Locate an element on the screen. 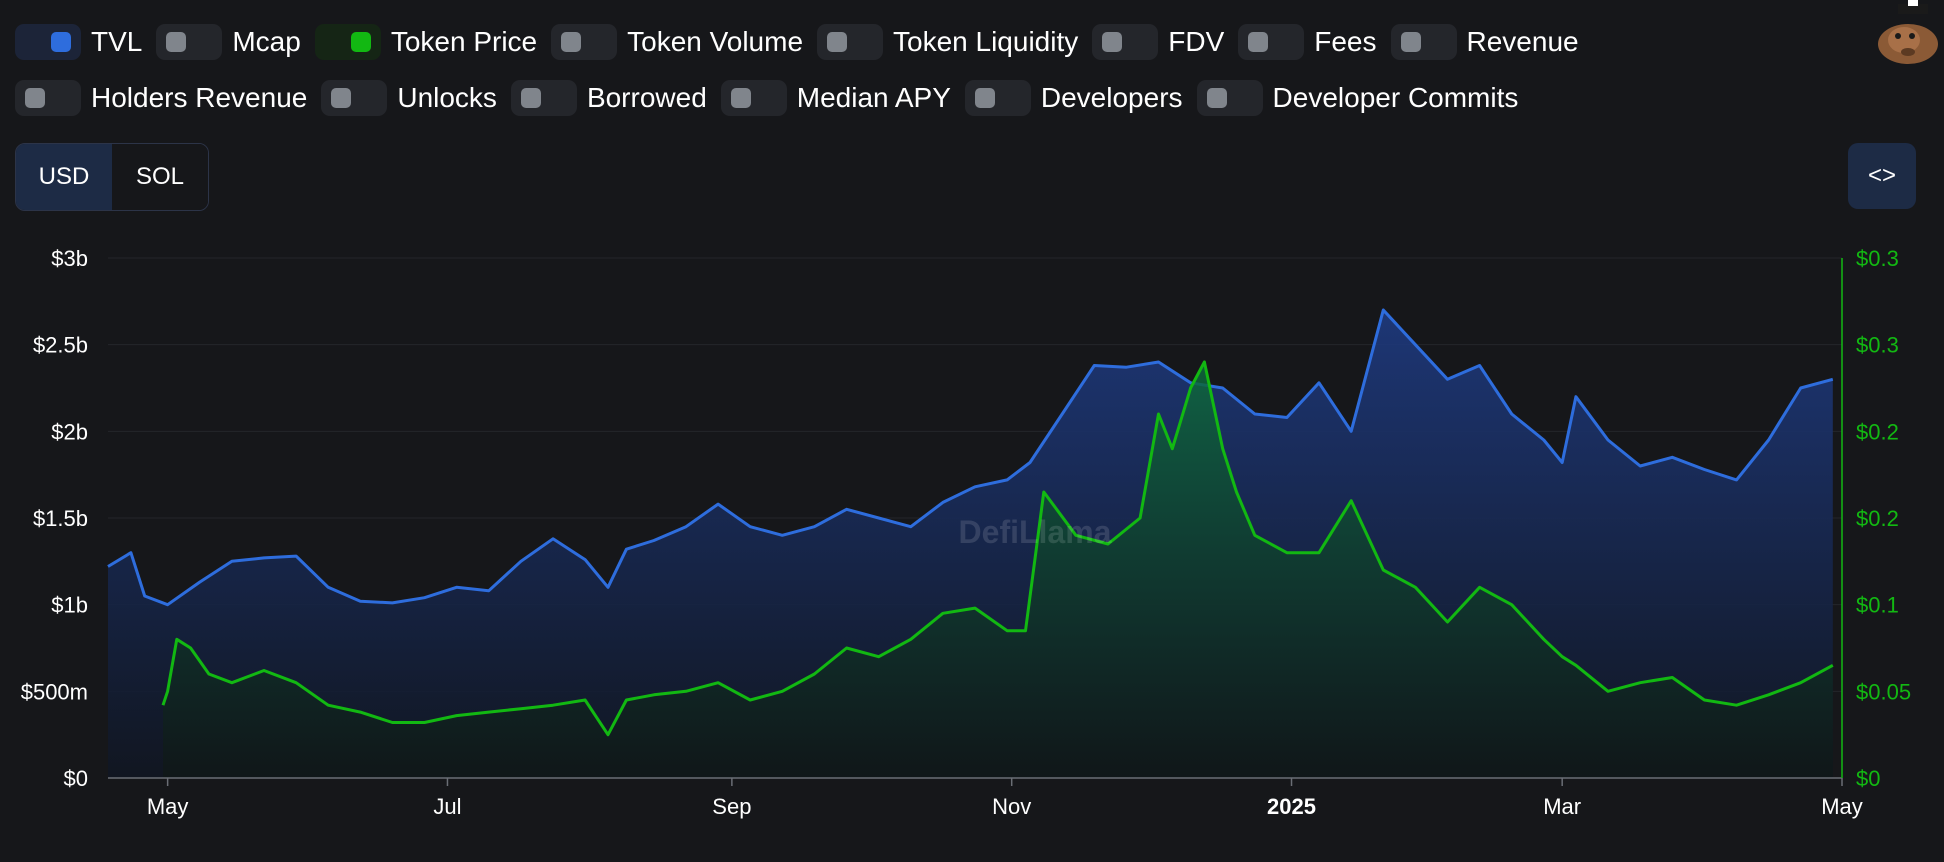 This screenshot has width=1944, height=862. code-brackets-icon: <> is located at coordinates (1882, 175).